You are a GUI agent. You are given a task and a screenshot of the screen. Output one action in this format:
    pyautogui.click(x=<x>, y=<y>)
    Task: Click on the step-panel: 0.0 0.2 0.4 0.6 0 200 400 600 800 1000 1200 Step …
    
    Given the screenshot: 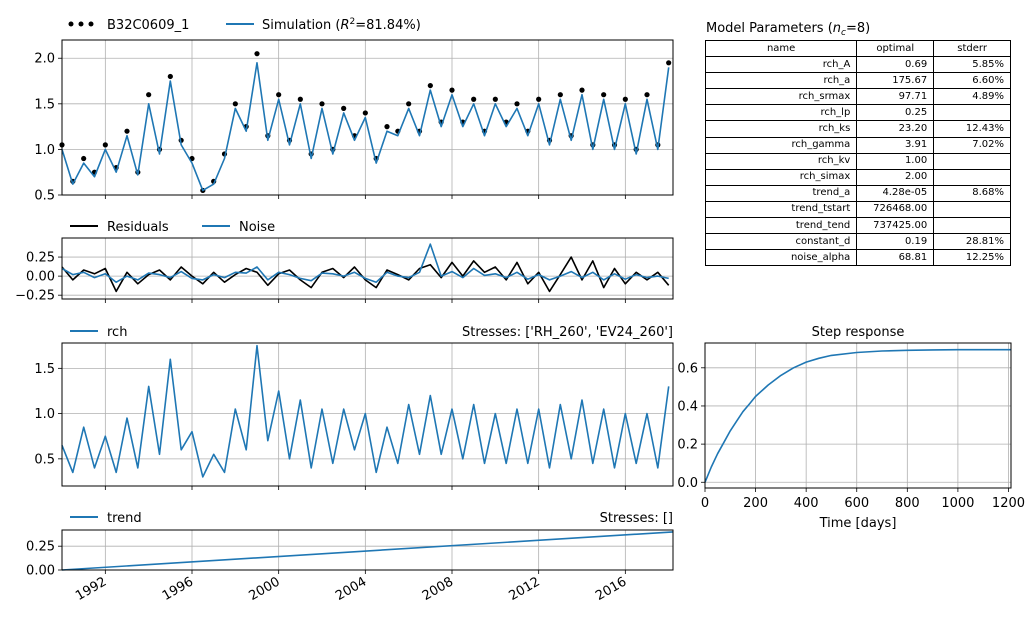 What is the action you would take?
    pyautogui.click(x=851, y=428)
    